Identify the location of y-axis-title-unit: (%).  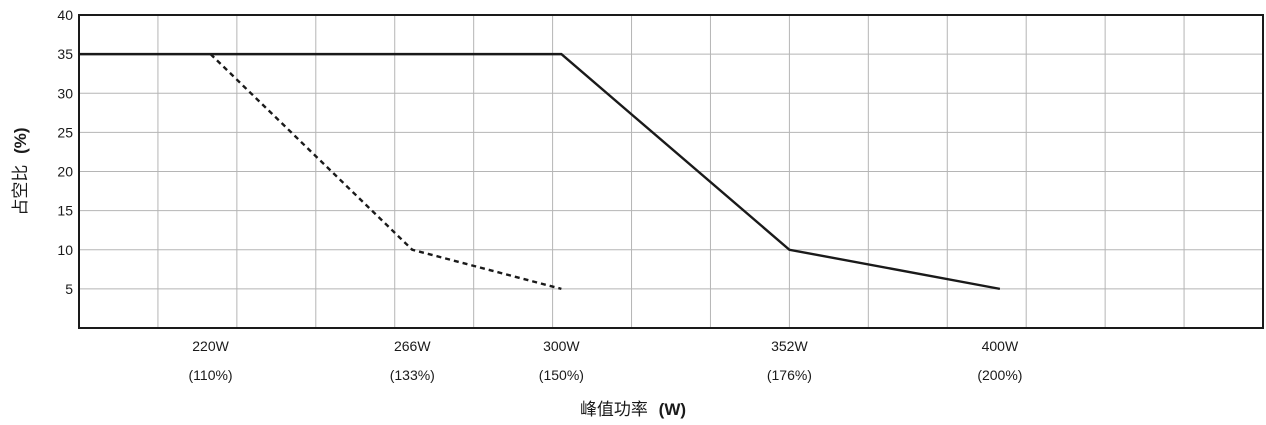
(20, 140).